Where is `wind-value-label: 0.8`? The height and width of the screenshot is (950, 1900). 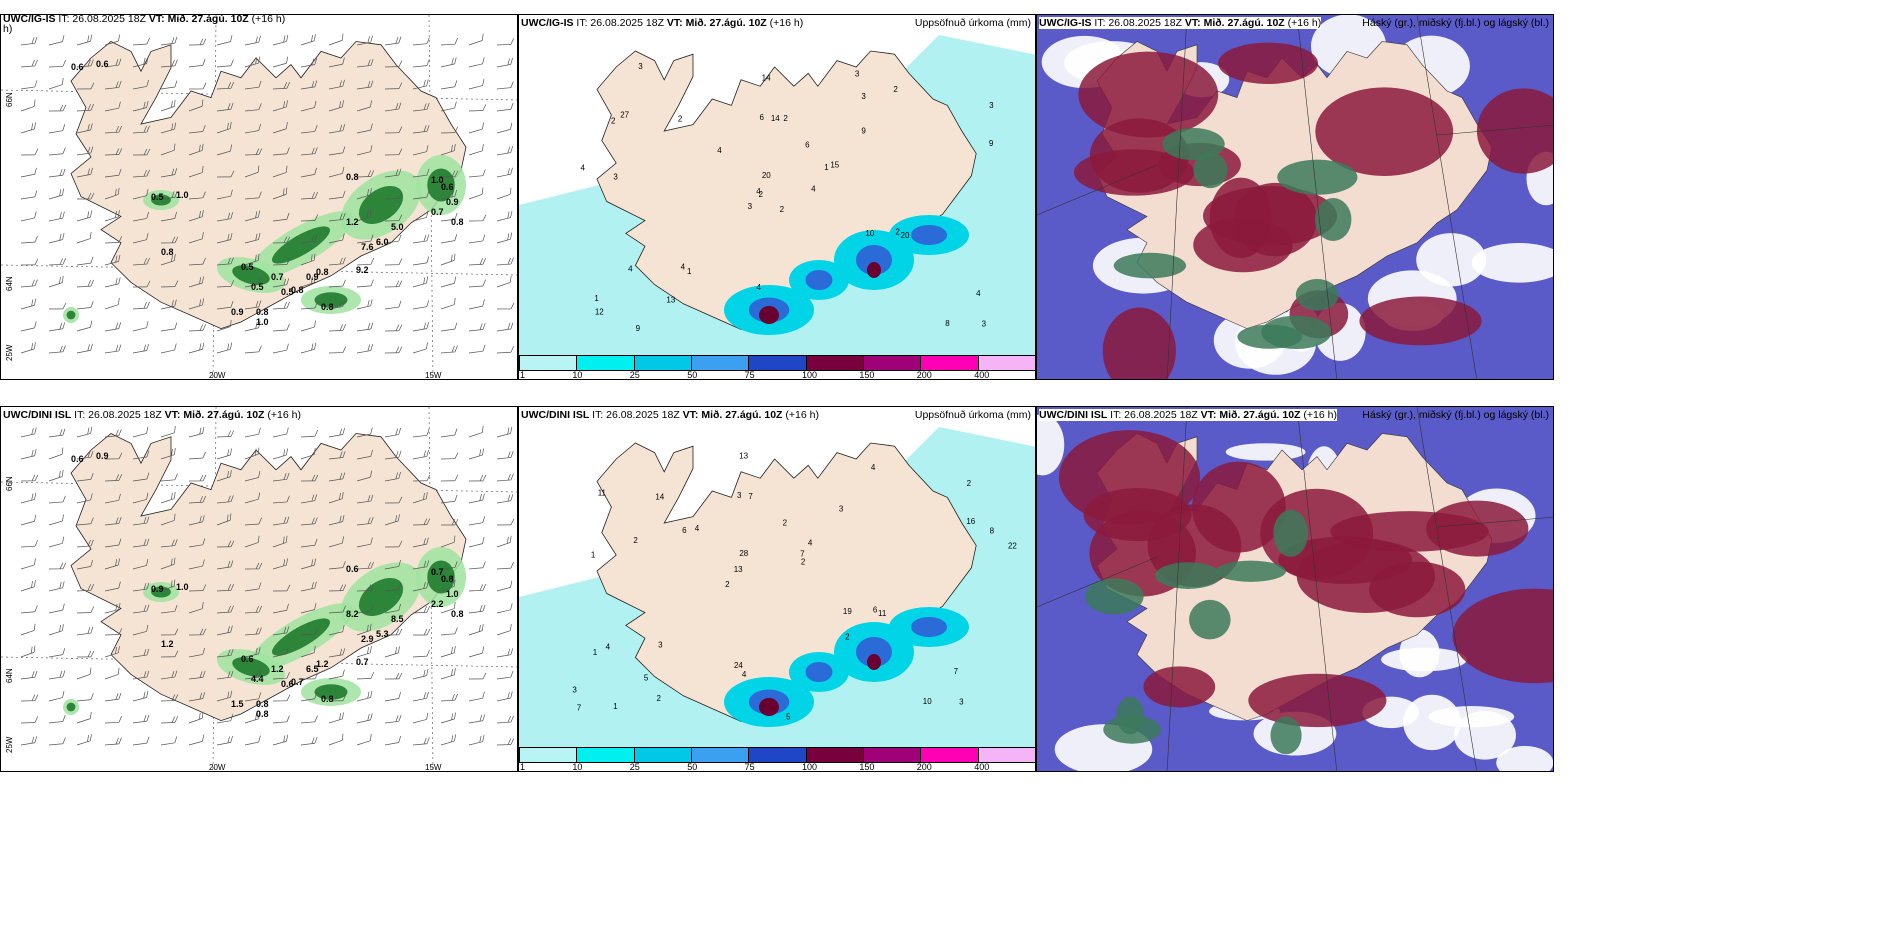 wind-value-label: 0.8 is located at coordinates (327, 307).